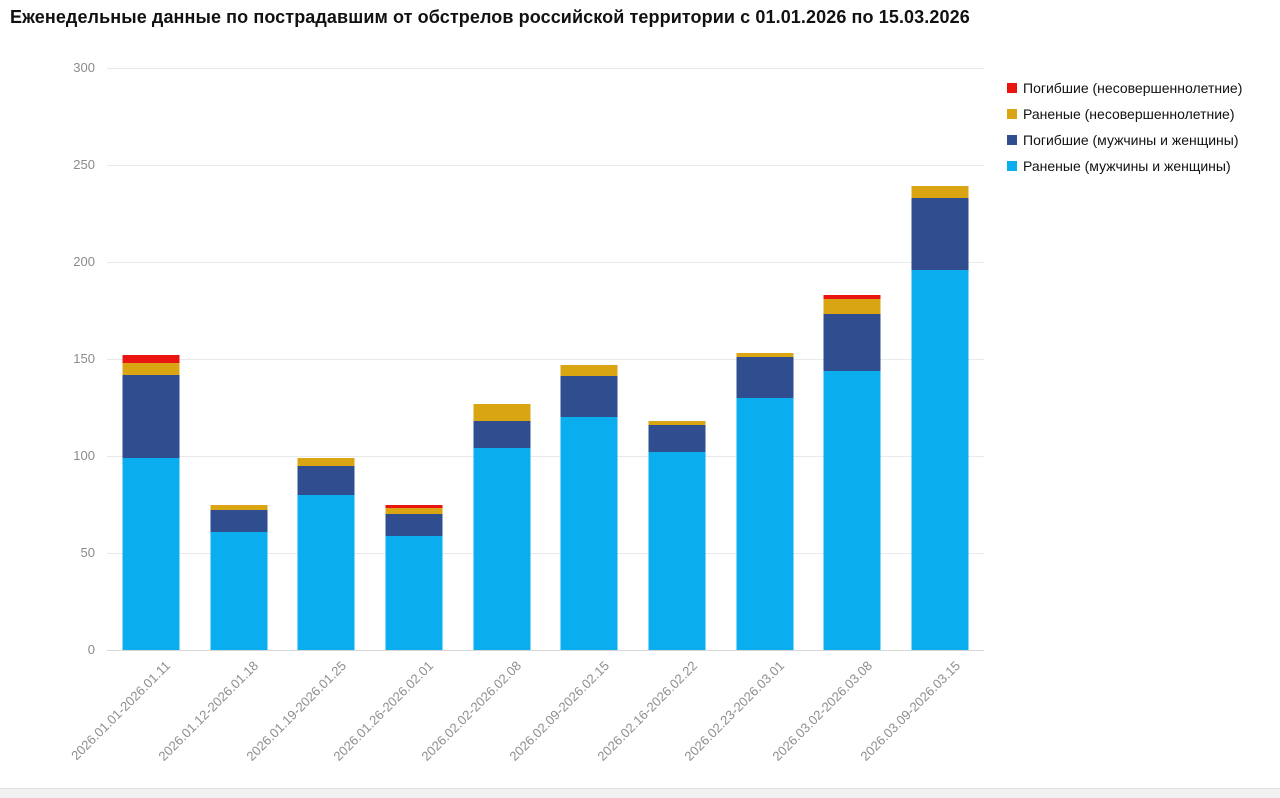  I want to click on y-axis-tick-label: 0, so click(91, 649).